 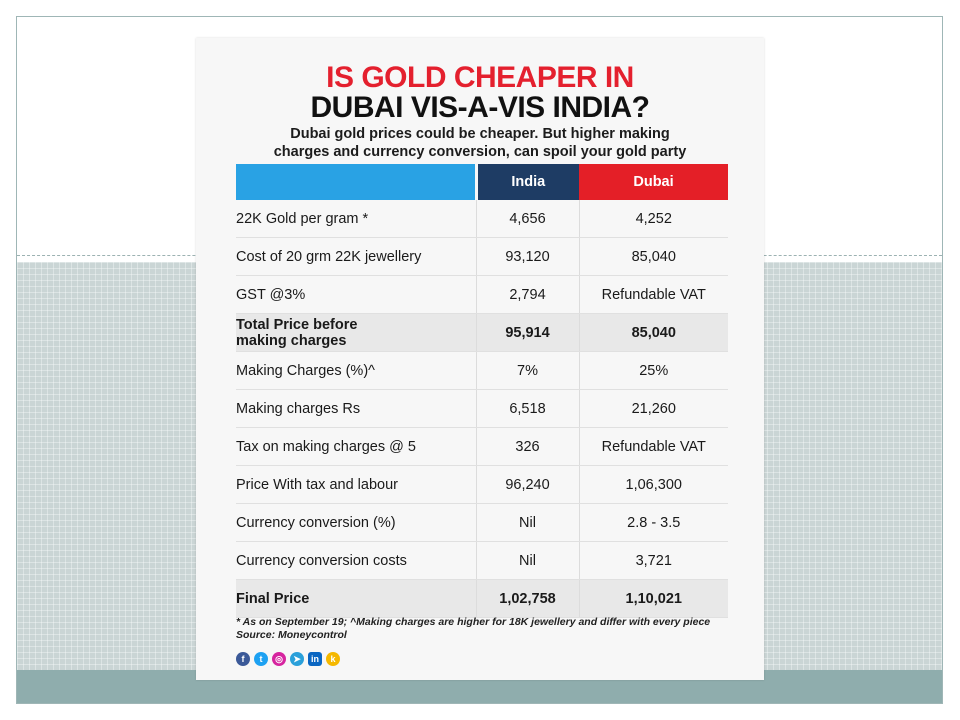 What do you see at coordinates (527, 484) in the screenshot?
I see `india-value: 96,240` at bounding box center [527, 484].